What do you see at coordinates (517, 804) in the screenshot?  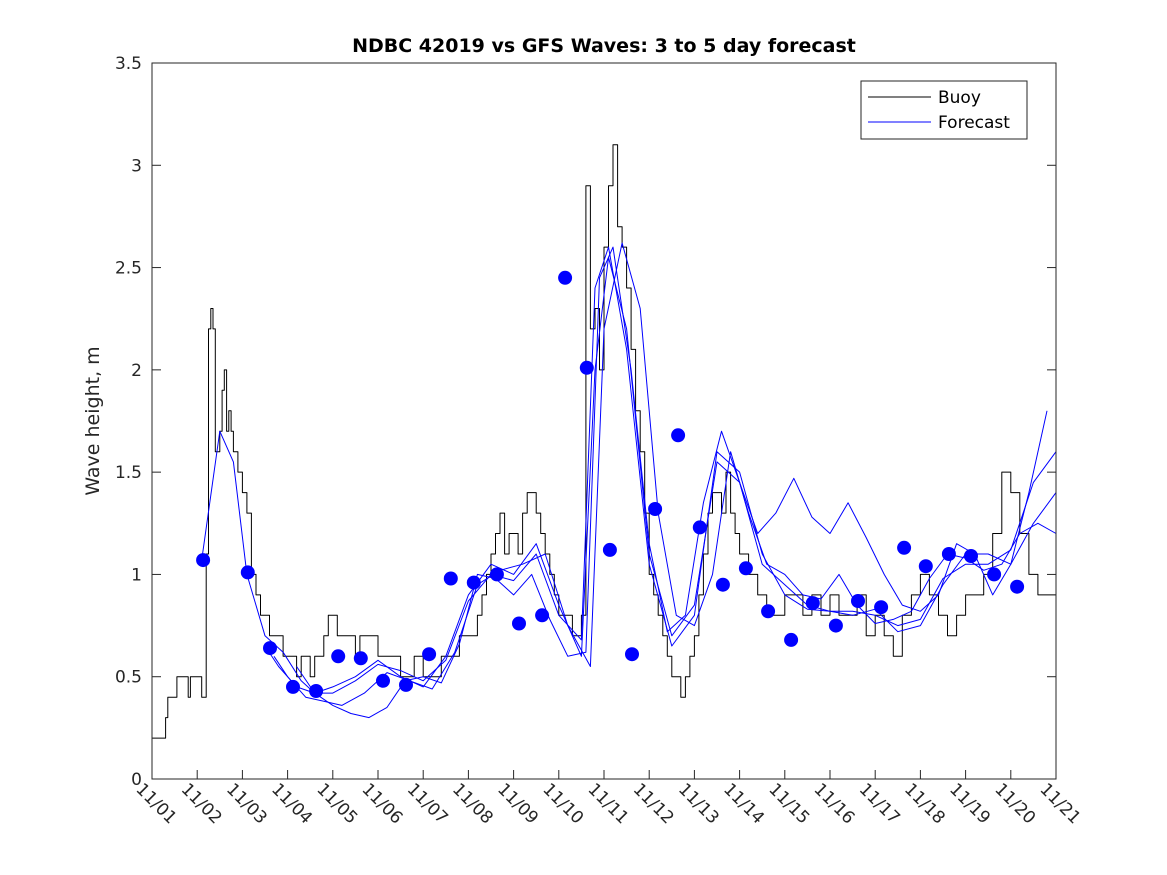 I see `x-tick-label: 11/09` at bounding box center [517, 804].